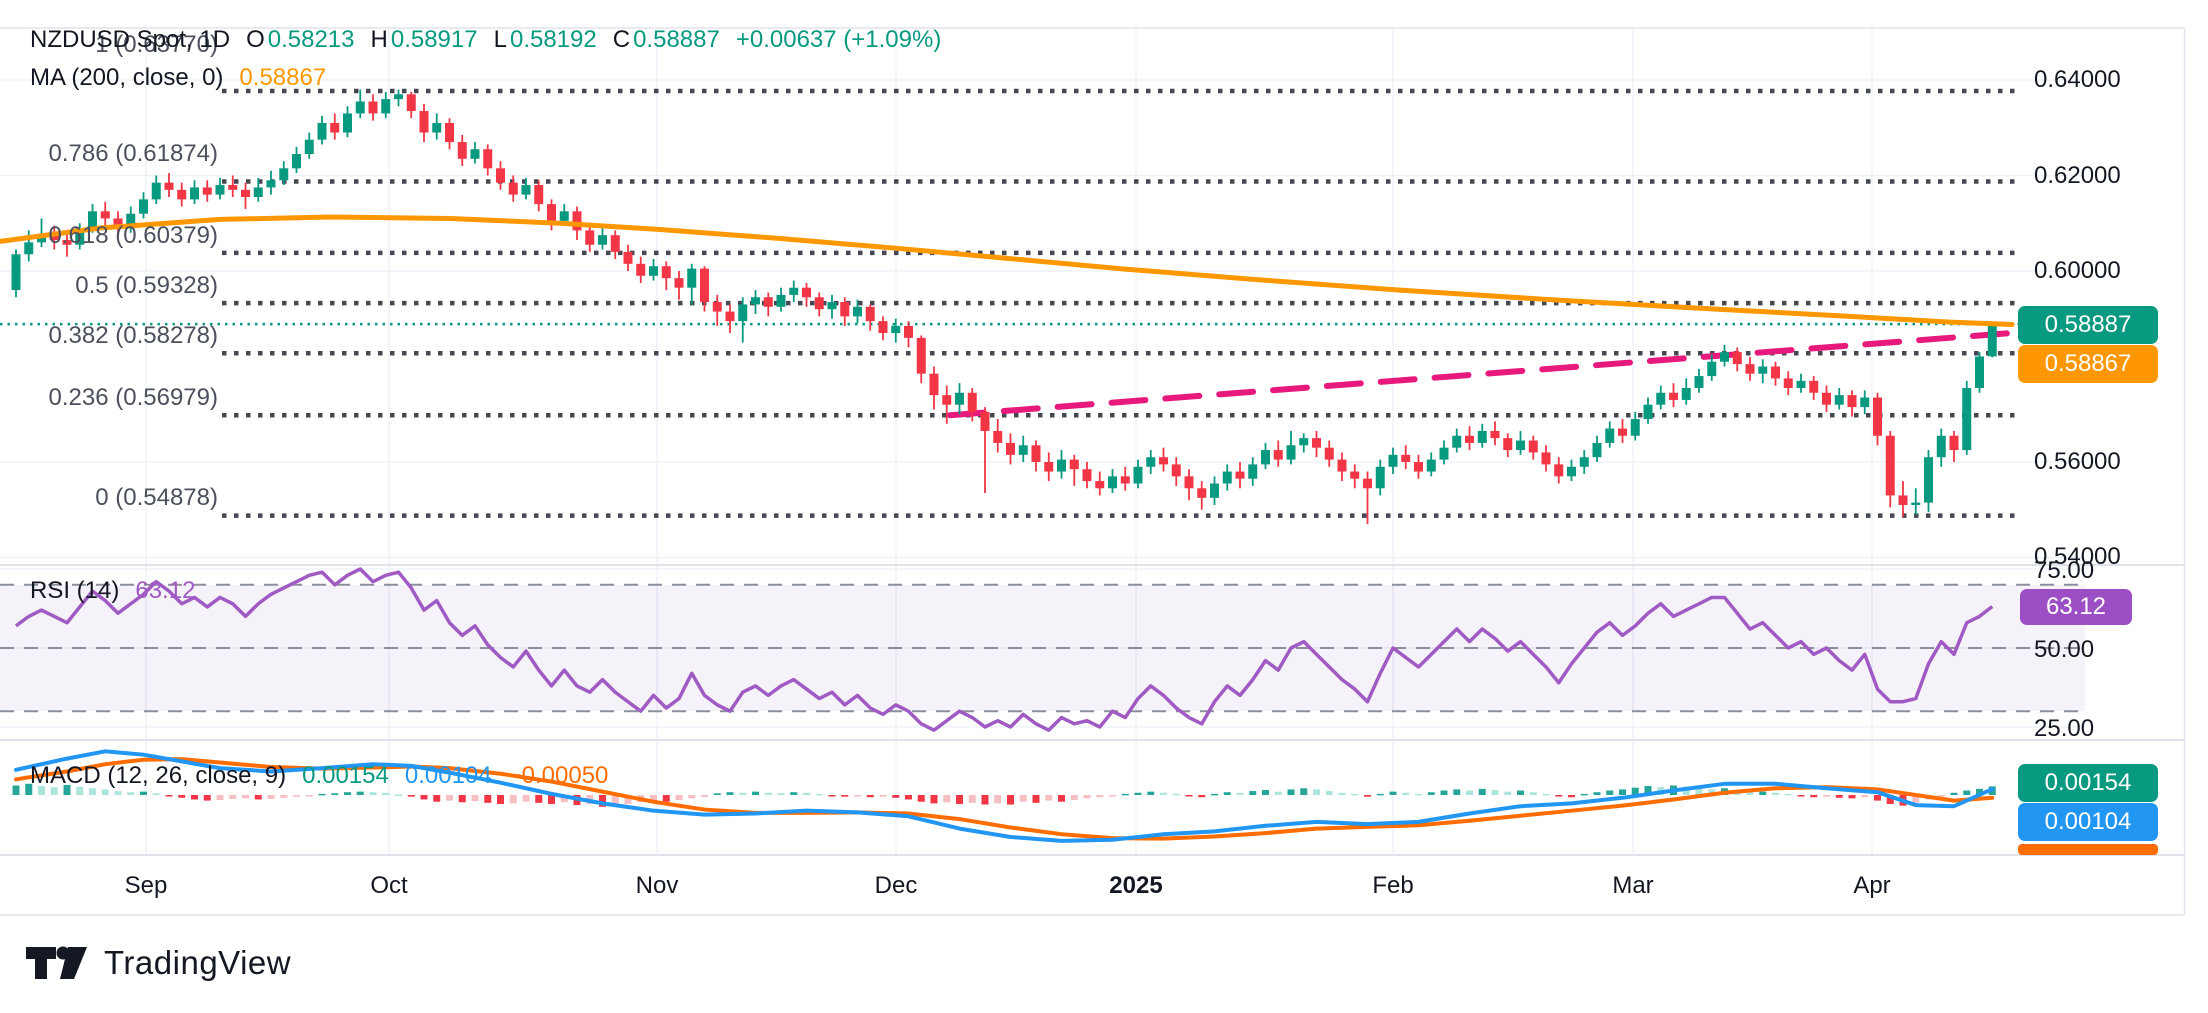 The image size is (2208, 1013). Describe the element at coordinates (198, 962) in the screenshot. I see `brand-name: TradingView` at that location.